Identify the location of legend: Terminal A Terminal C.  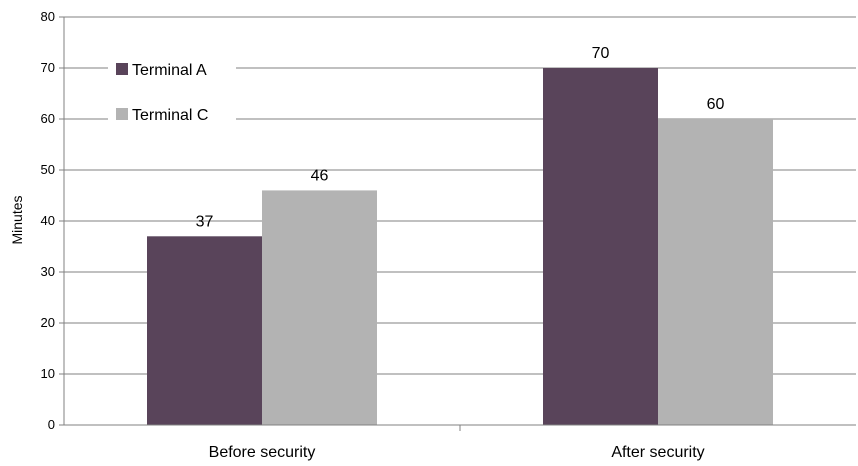
(172, 90).